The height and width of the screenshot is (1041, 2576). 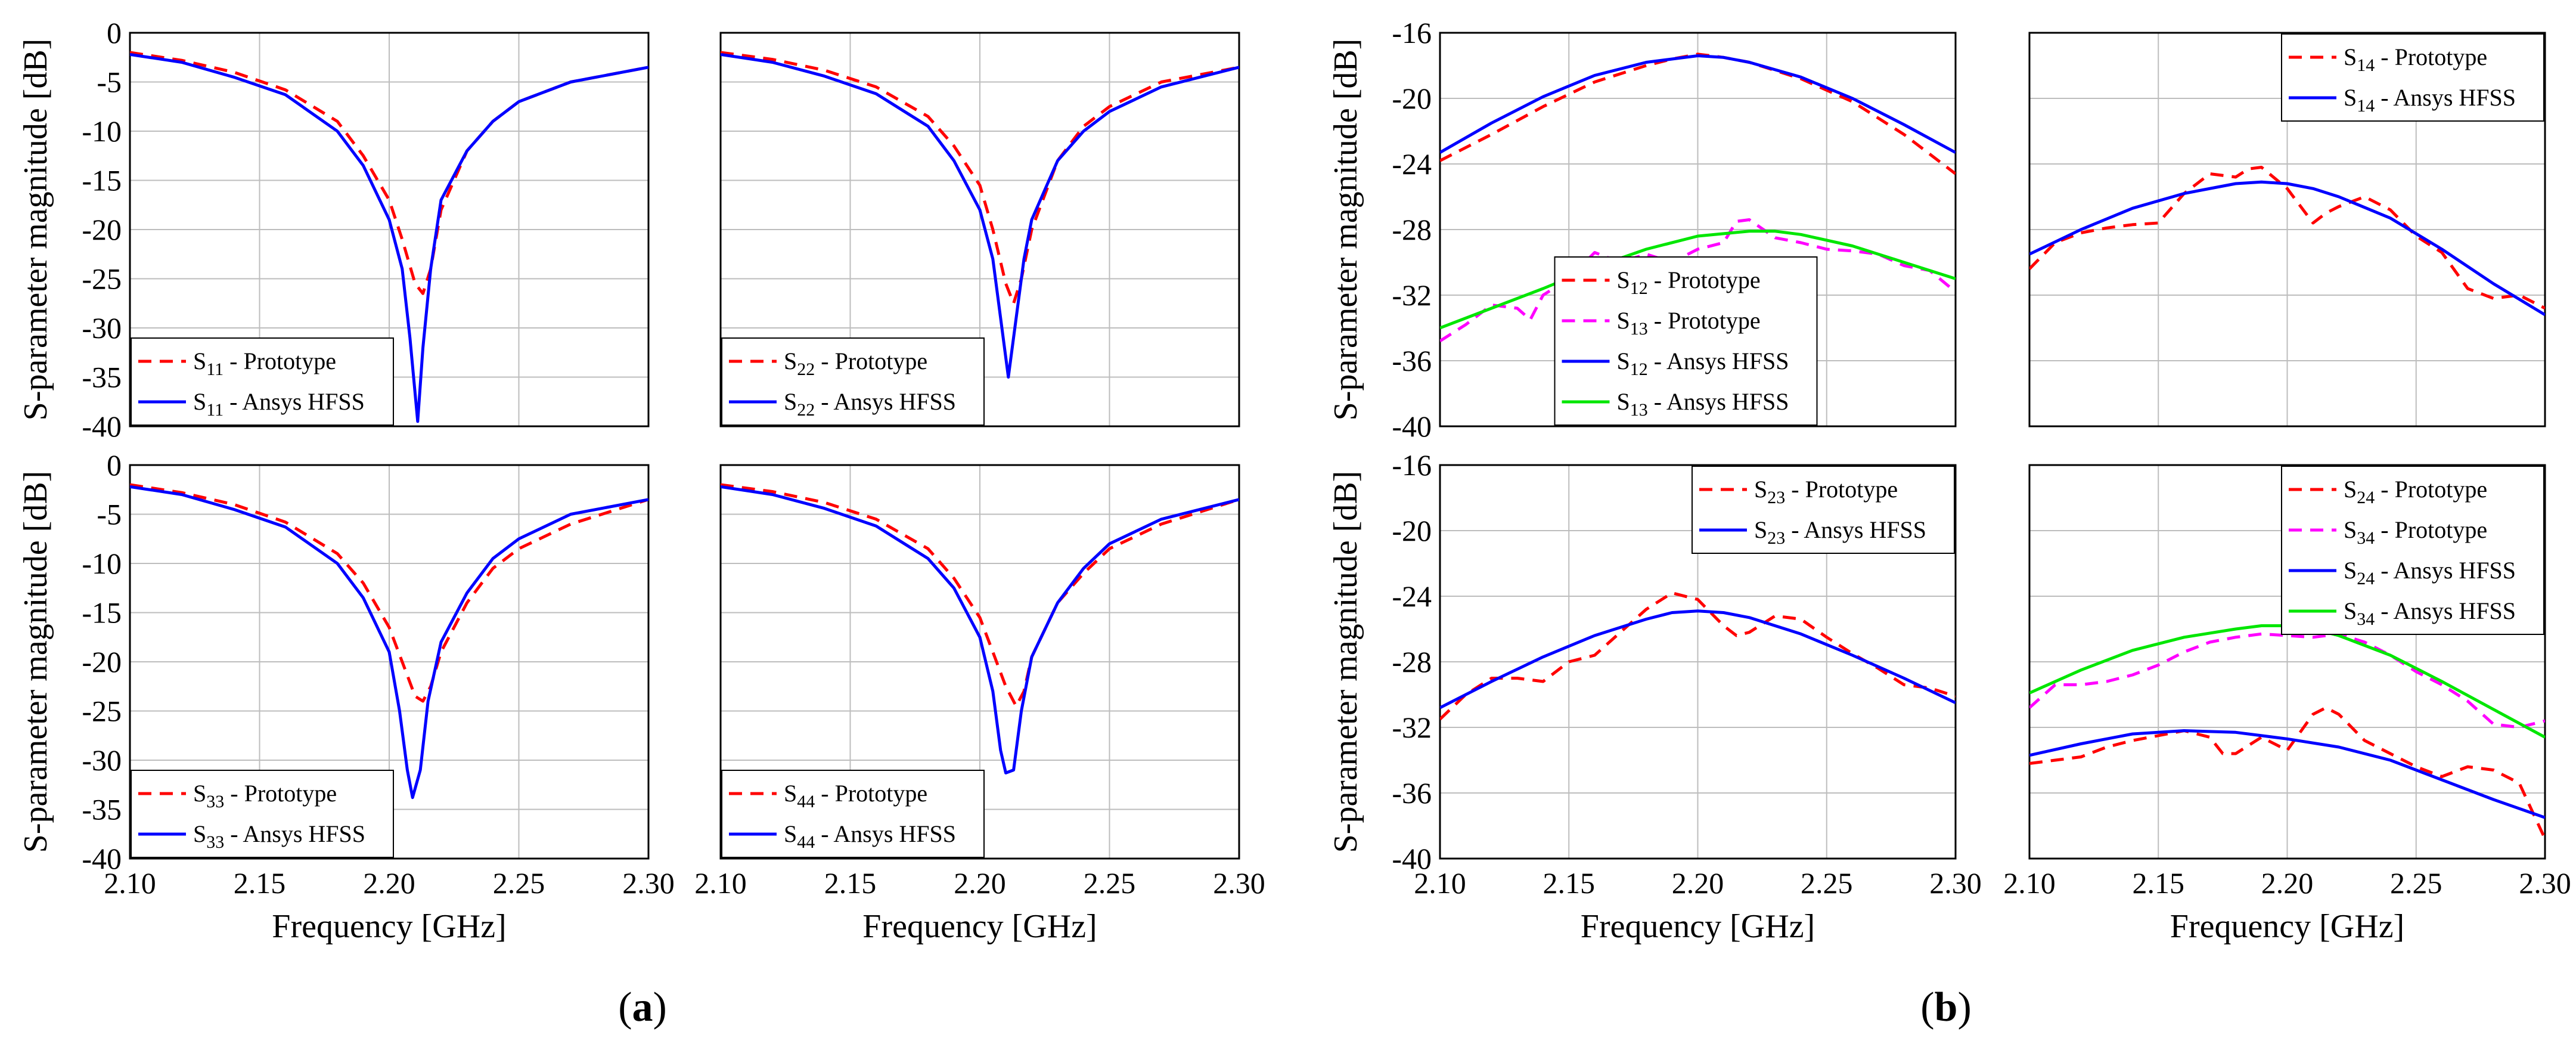 What do you see at coordinates (1412, 32) in the screenshot?
I see `y-tick-label: -16` at bounding box center [1412, 32].